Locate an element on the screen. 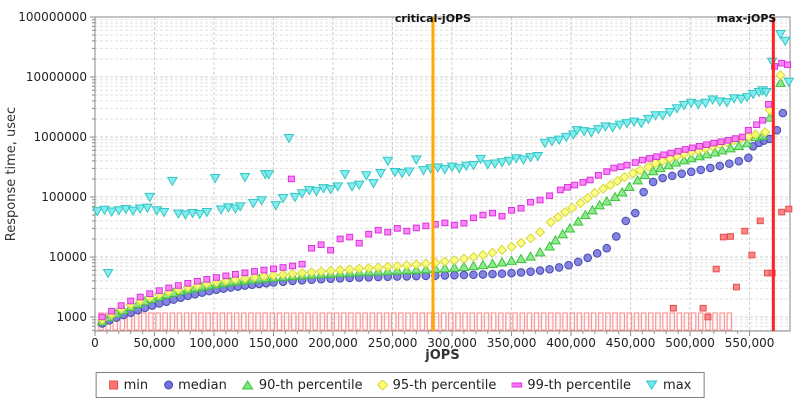  svg-text: 400,000 is located at coordinates (571, 343).